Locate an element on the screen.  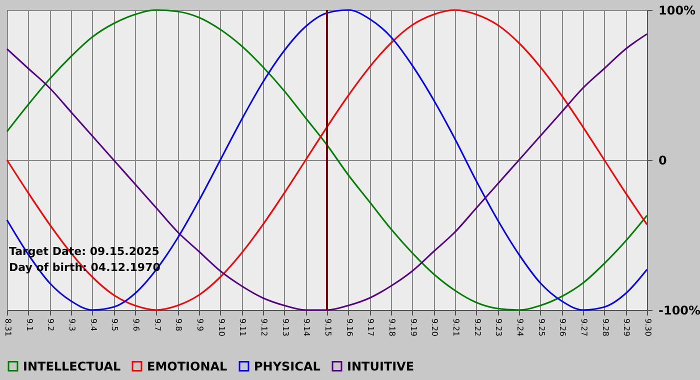
y-tick-label: 100% is located at coordinates (677, 11).